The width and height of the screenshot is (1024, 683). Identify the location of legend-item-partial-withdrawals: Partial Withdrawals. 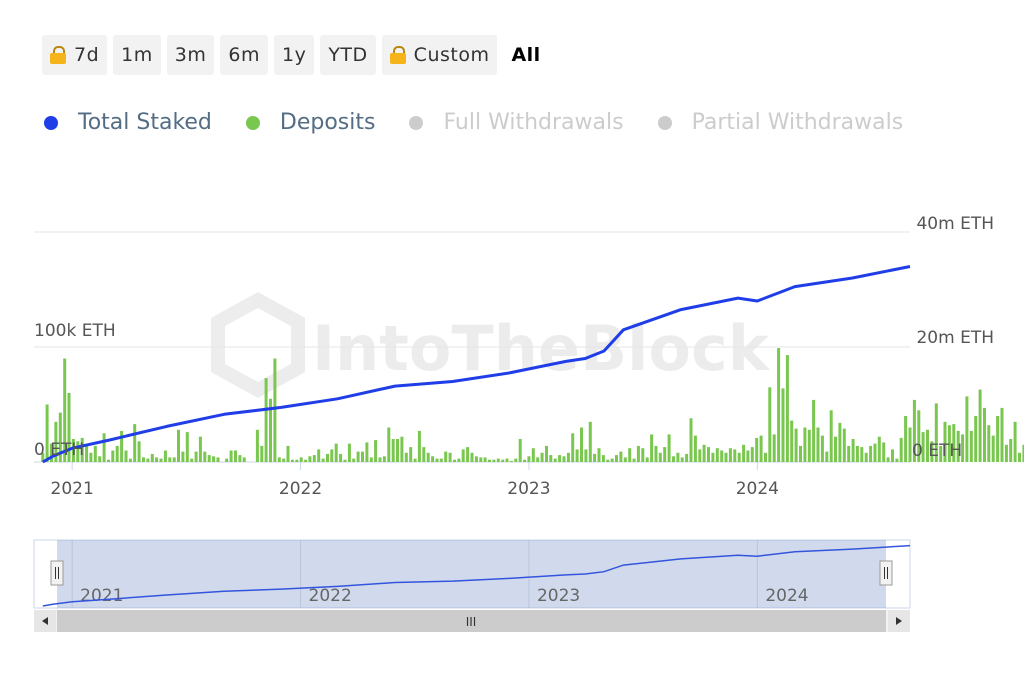
(780, 122).